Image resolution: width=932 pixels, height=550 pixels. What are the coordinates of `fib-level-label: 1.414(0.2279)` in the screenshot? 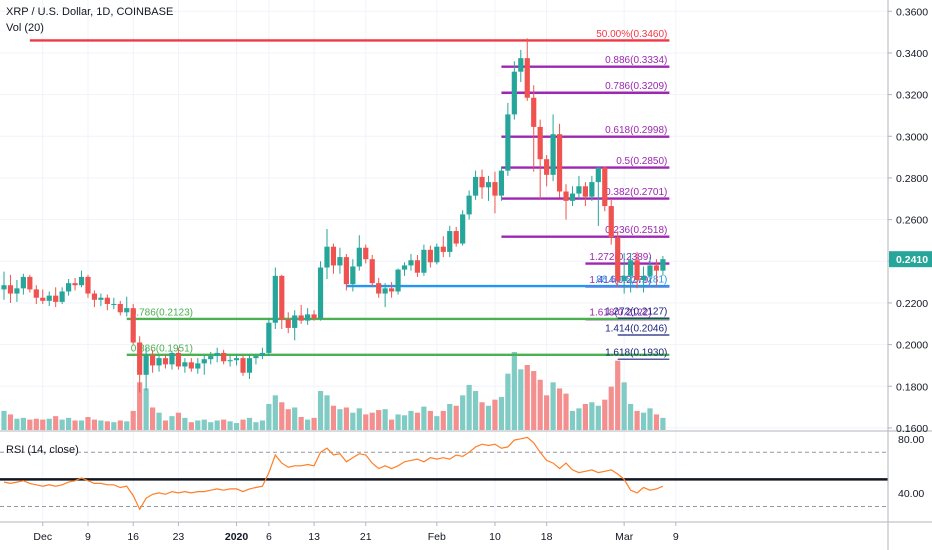 It's located at (620, 280).